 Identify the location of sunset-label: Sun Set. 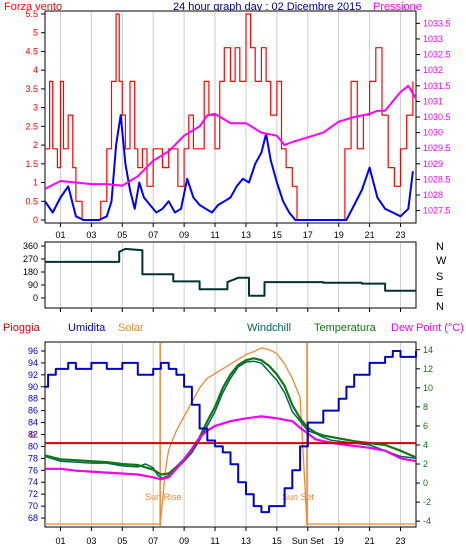
(298, 497).